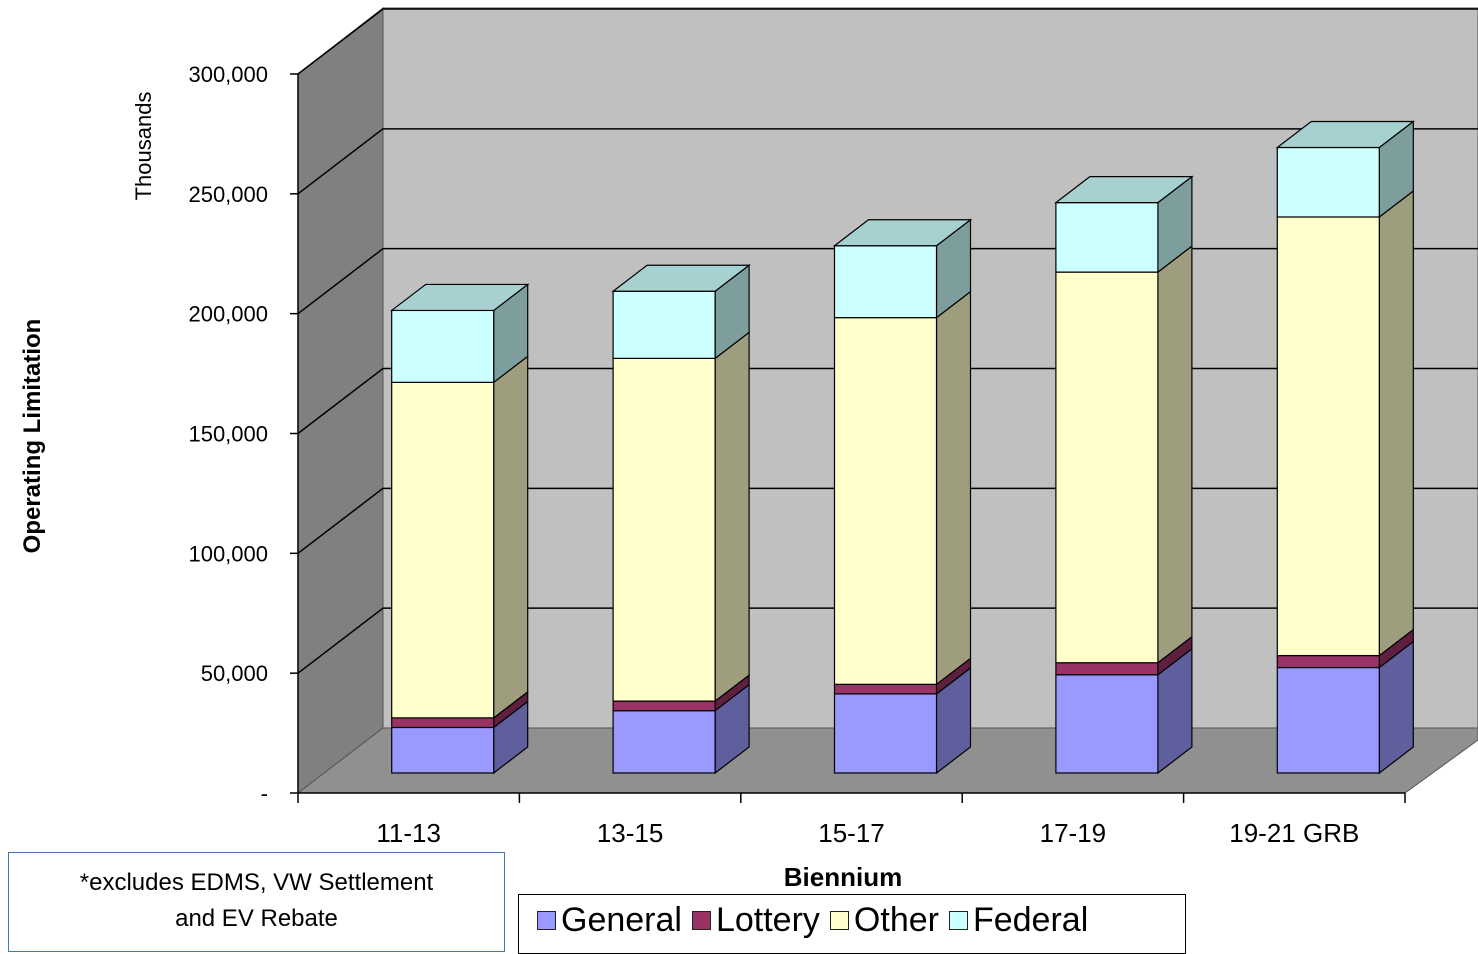 The image size is (1478, 954). What do you see at coordinates (228, 434) in the screenshot?
I see `y-tick-label: 150,000` at bounding box center [228, 434].